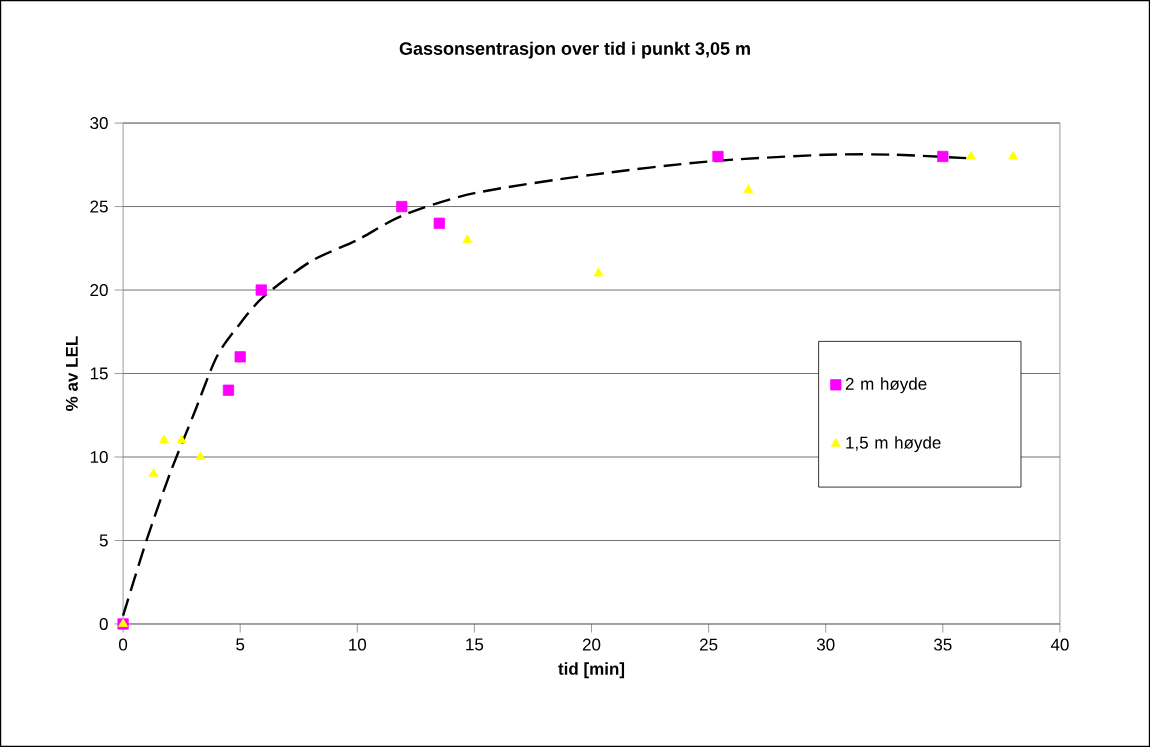 Image resolution: width=1150 pixels, height=747 pixels. Describe the element at coordinates (825, 644) in the screenshot. I see `x-tick-label: 30` at that location.